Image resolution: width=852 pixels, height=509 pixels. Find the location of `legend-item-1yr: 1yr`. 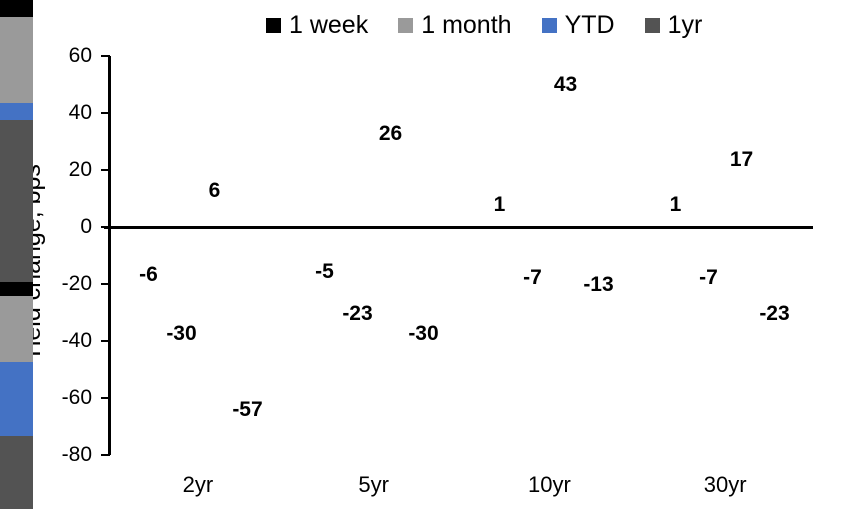

legend-item-1yr: 1yr is located at coordinates (673, 25).